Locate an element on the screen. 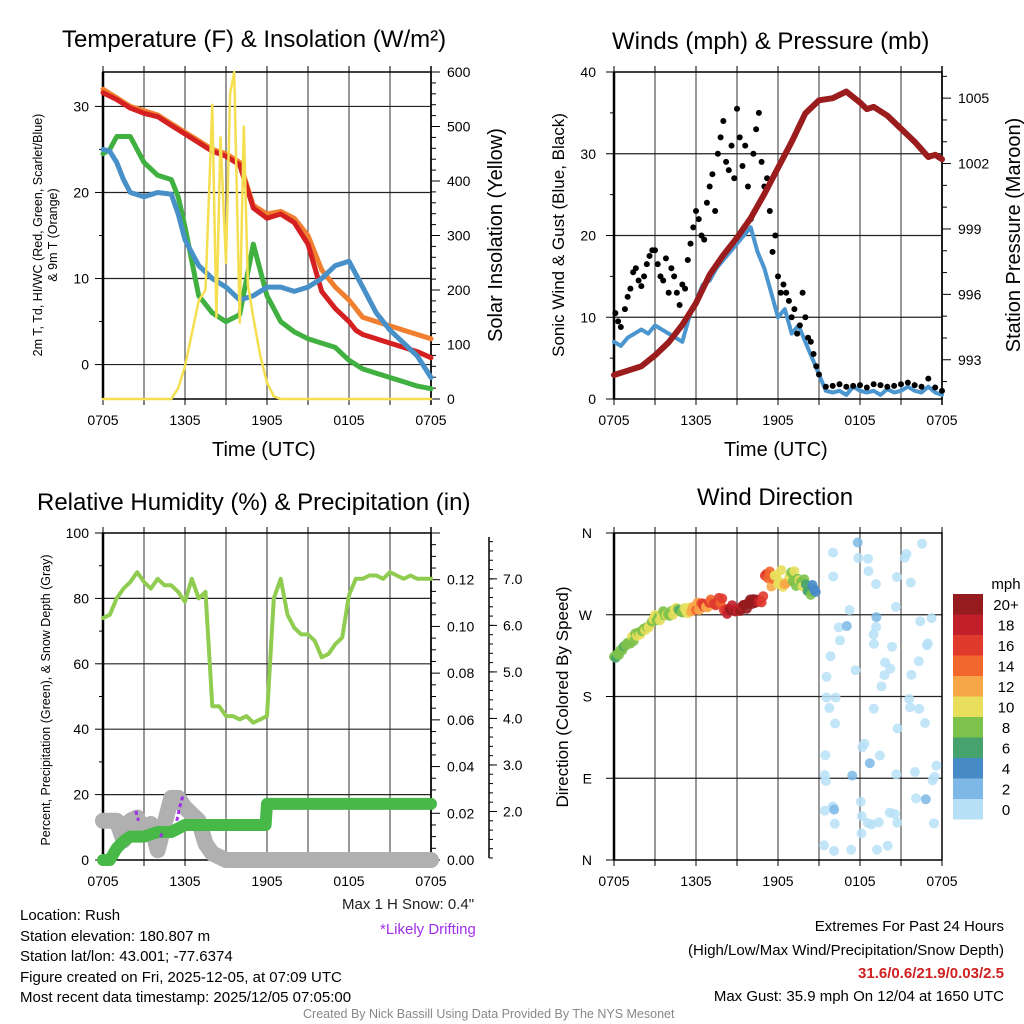  precip-tick-label: 0.06 is located at coordinates (460, 720).